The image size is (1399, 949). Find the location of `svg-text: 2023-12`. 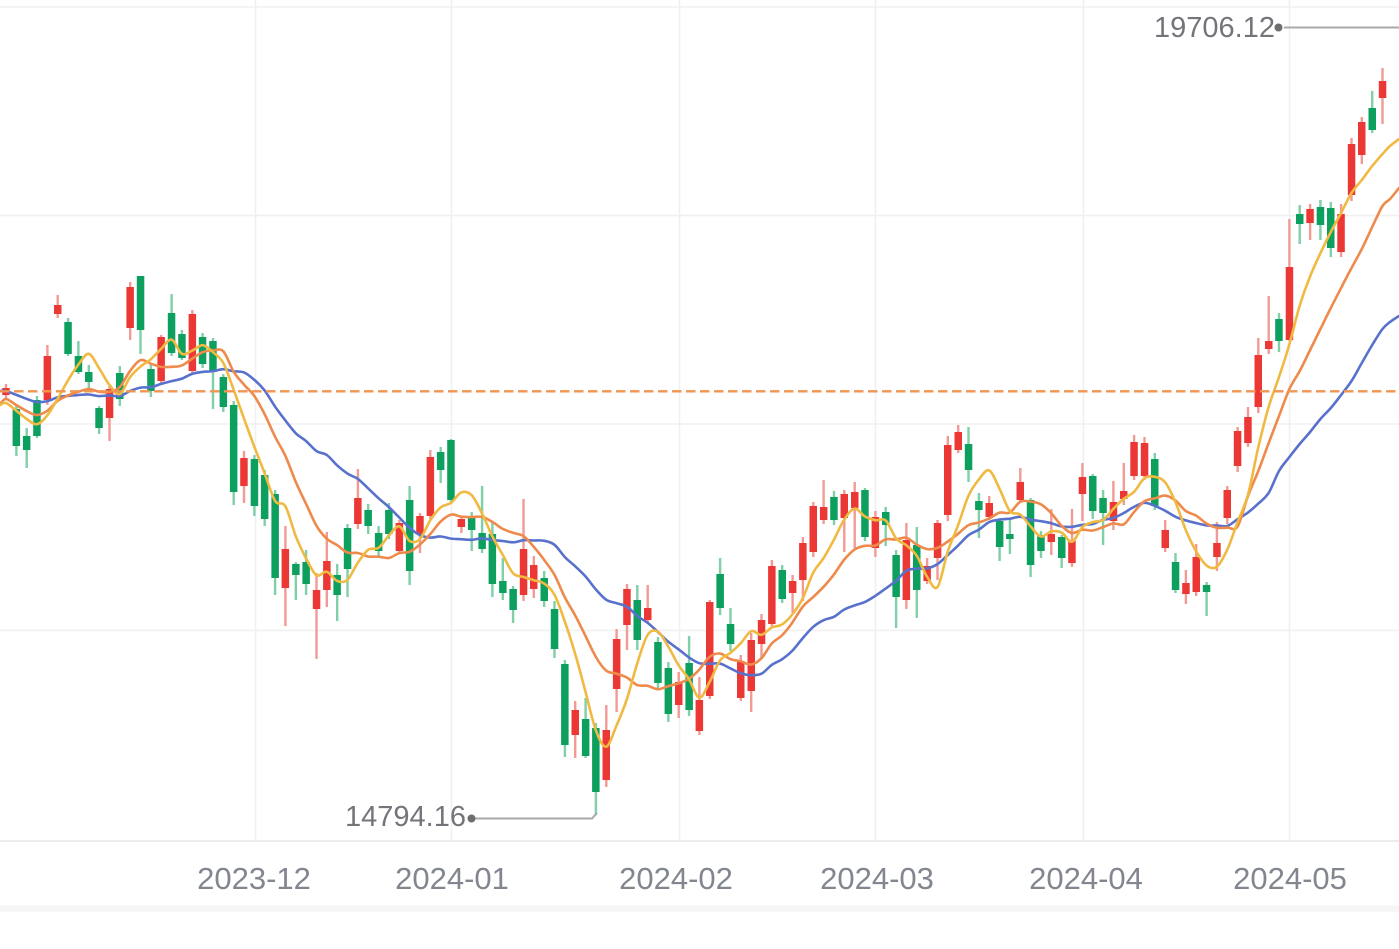

svg-text: 2023-12 is located at coordinates (254, 878).